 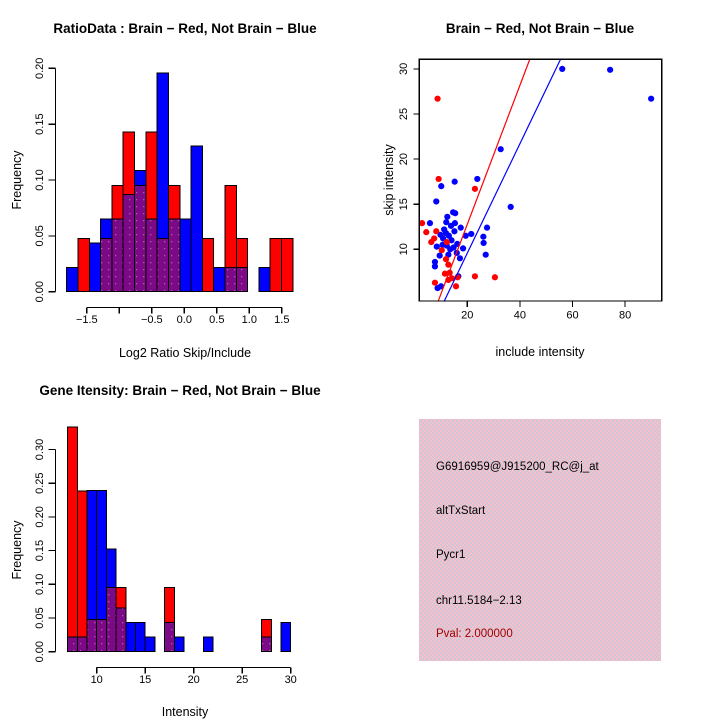 What do you see at coordinates (404, 159) in the screenshot?
I see `y-tick-label: 20` at bounding box center [404, 159].